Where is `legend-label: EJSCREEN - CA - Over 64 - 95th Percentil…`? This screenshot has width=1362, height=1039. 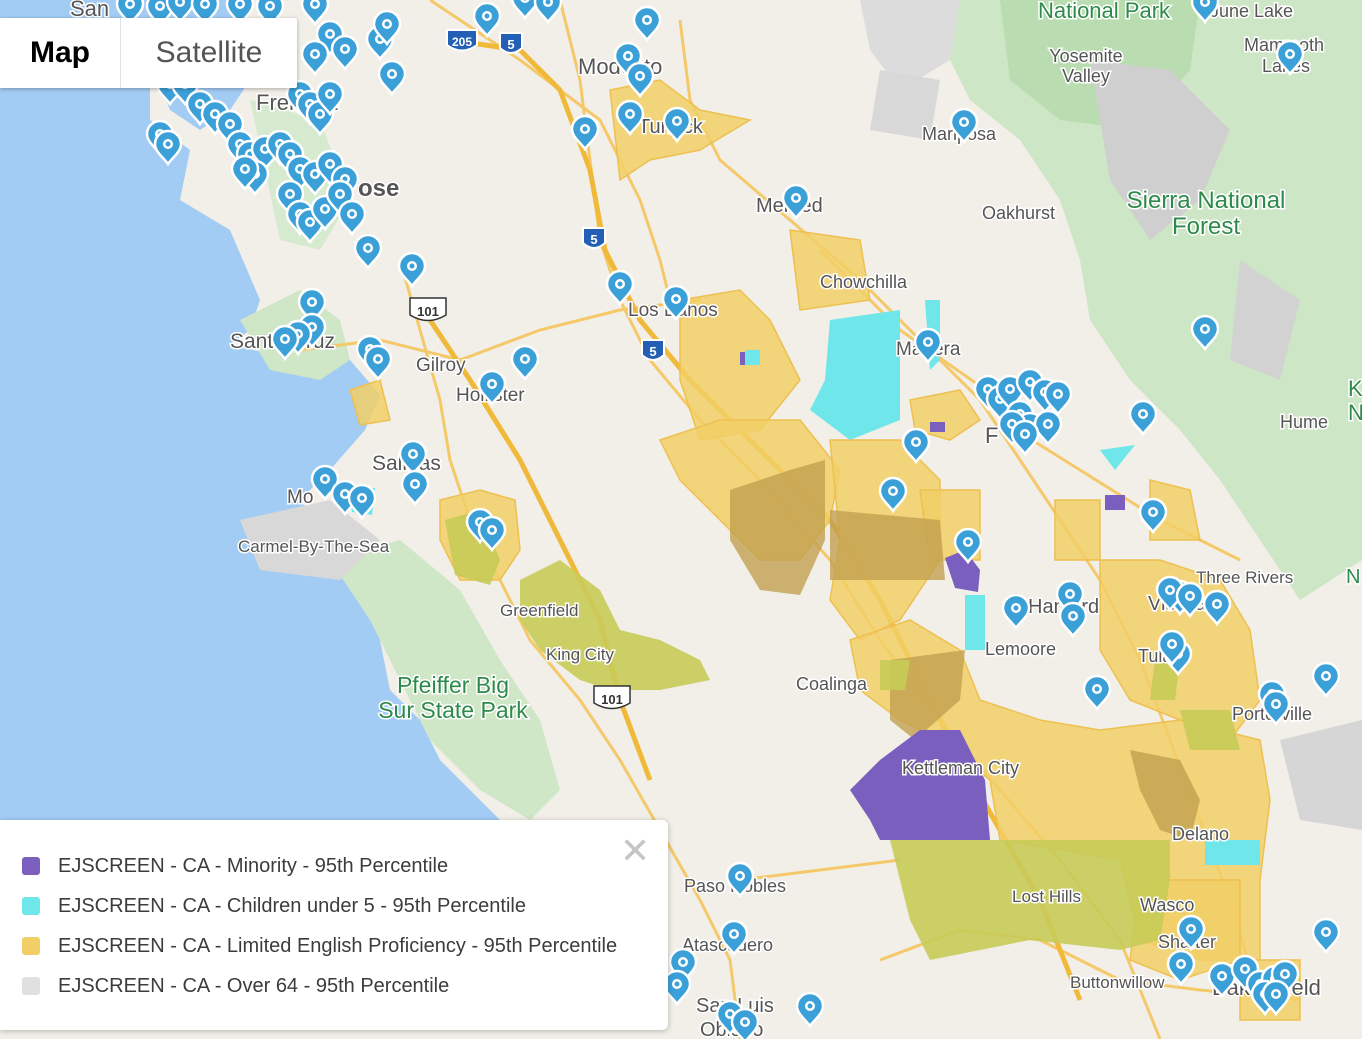
legend-label: EJSCREEN - CA - Over 64 - 95th Percentil… is located at coordinates (254, 985).